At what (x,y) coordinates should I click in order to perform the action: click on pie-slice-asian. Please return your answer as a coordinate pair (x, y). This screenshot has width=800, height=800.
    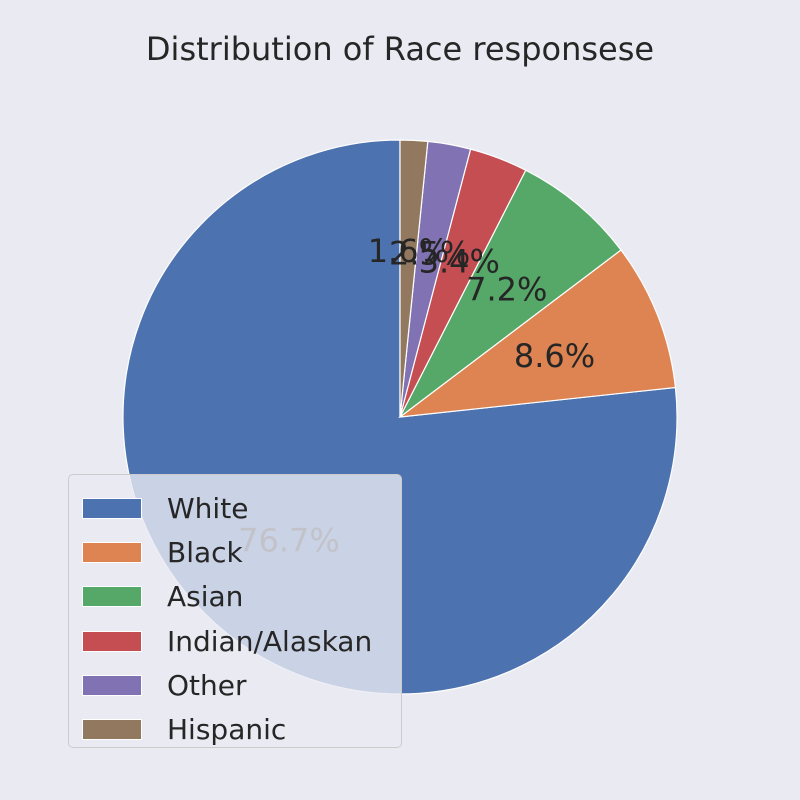
    Looking at the image, I should click on (510, 293).